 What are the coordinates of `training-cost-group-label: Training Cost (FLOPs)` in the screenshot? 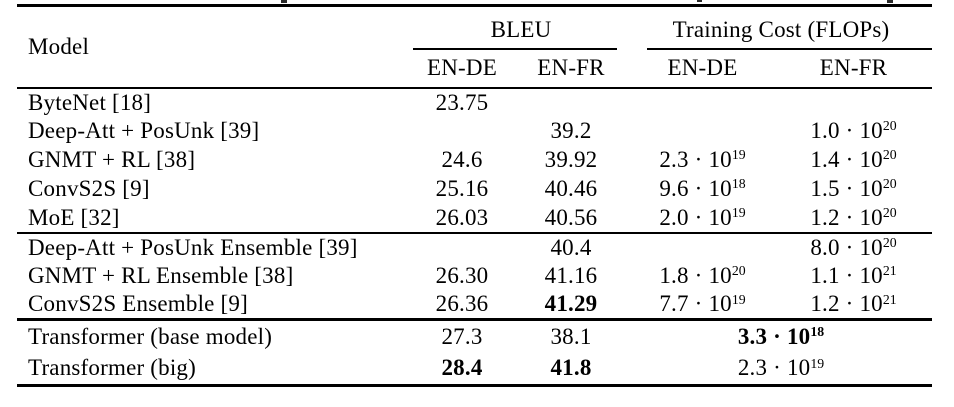 It's located at (781, 29).